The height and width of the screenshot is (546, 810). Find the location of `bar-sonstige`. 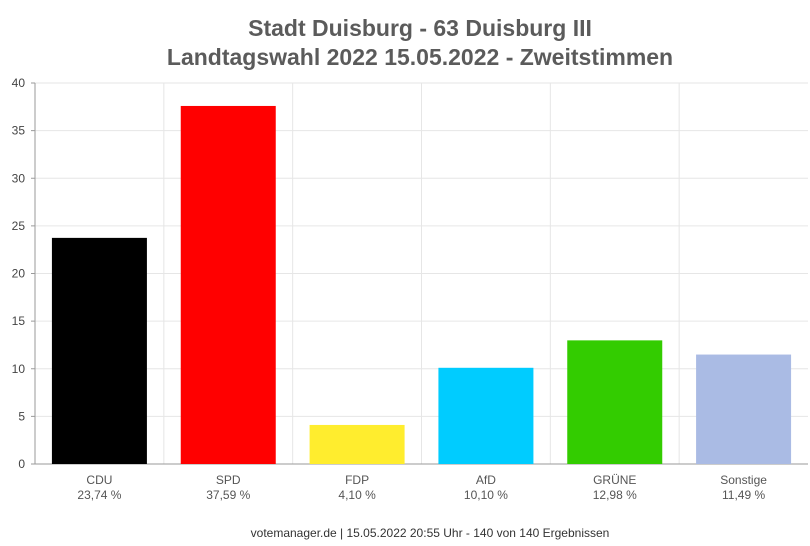

bar-sonstige is located at coordinates (744, 409).